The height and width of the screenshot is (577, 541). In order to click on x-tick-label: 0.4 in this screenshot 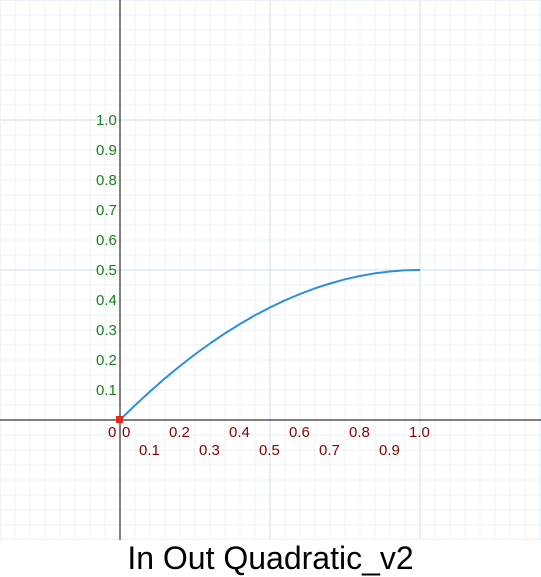, I will do `click(239, 432)`.